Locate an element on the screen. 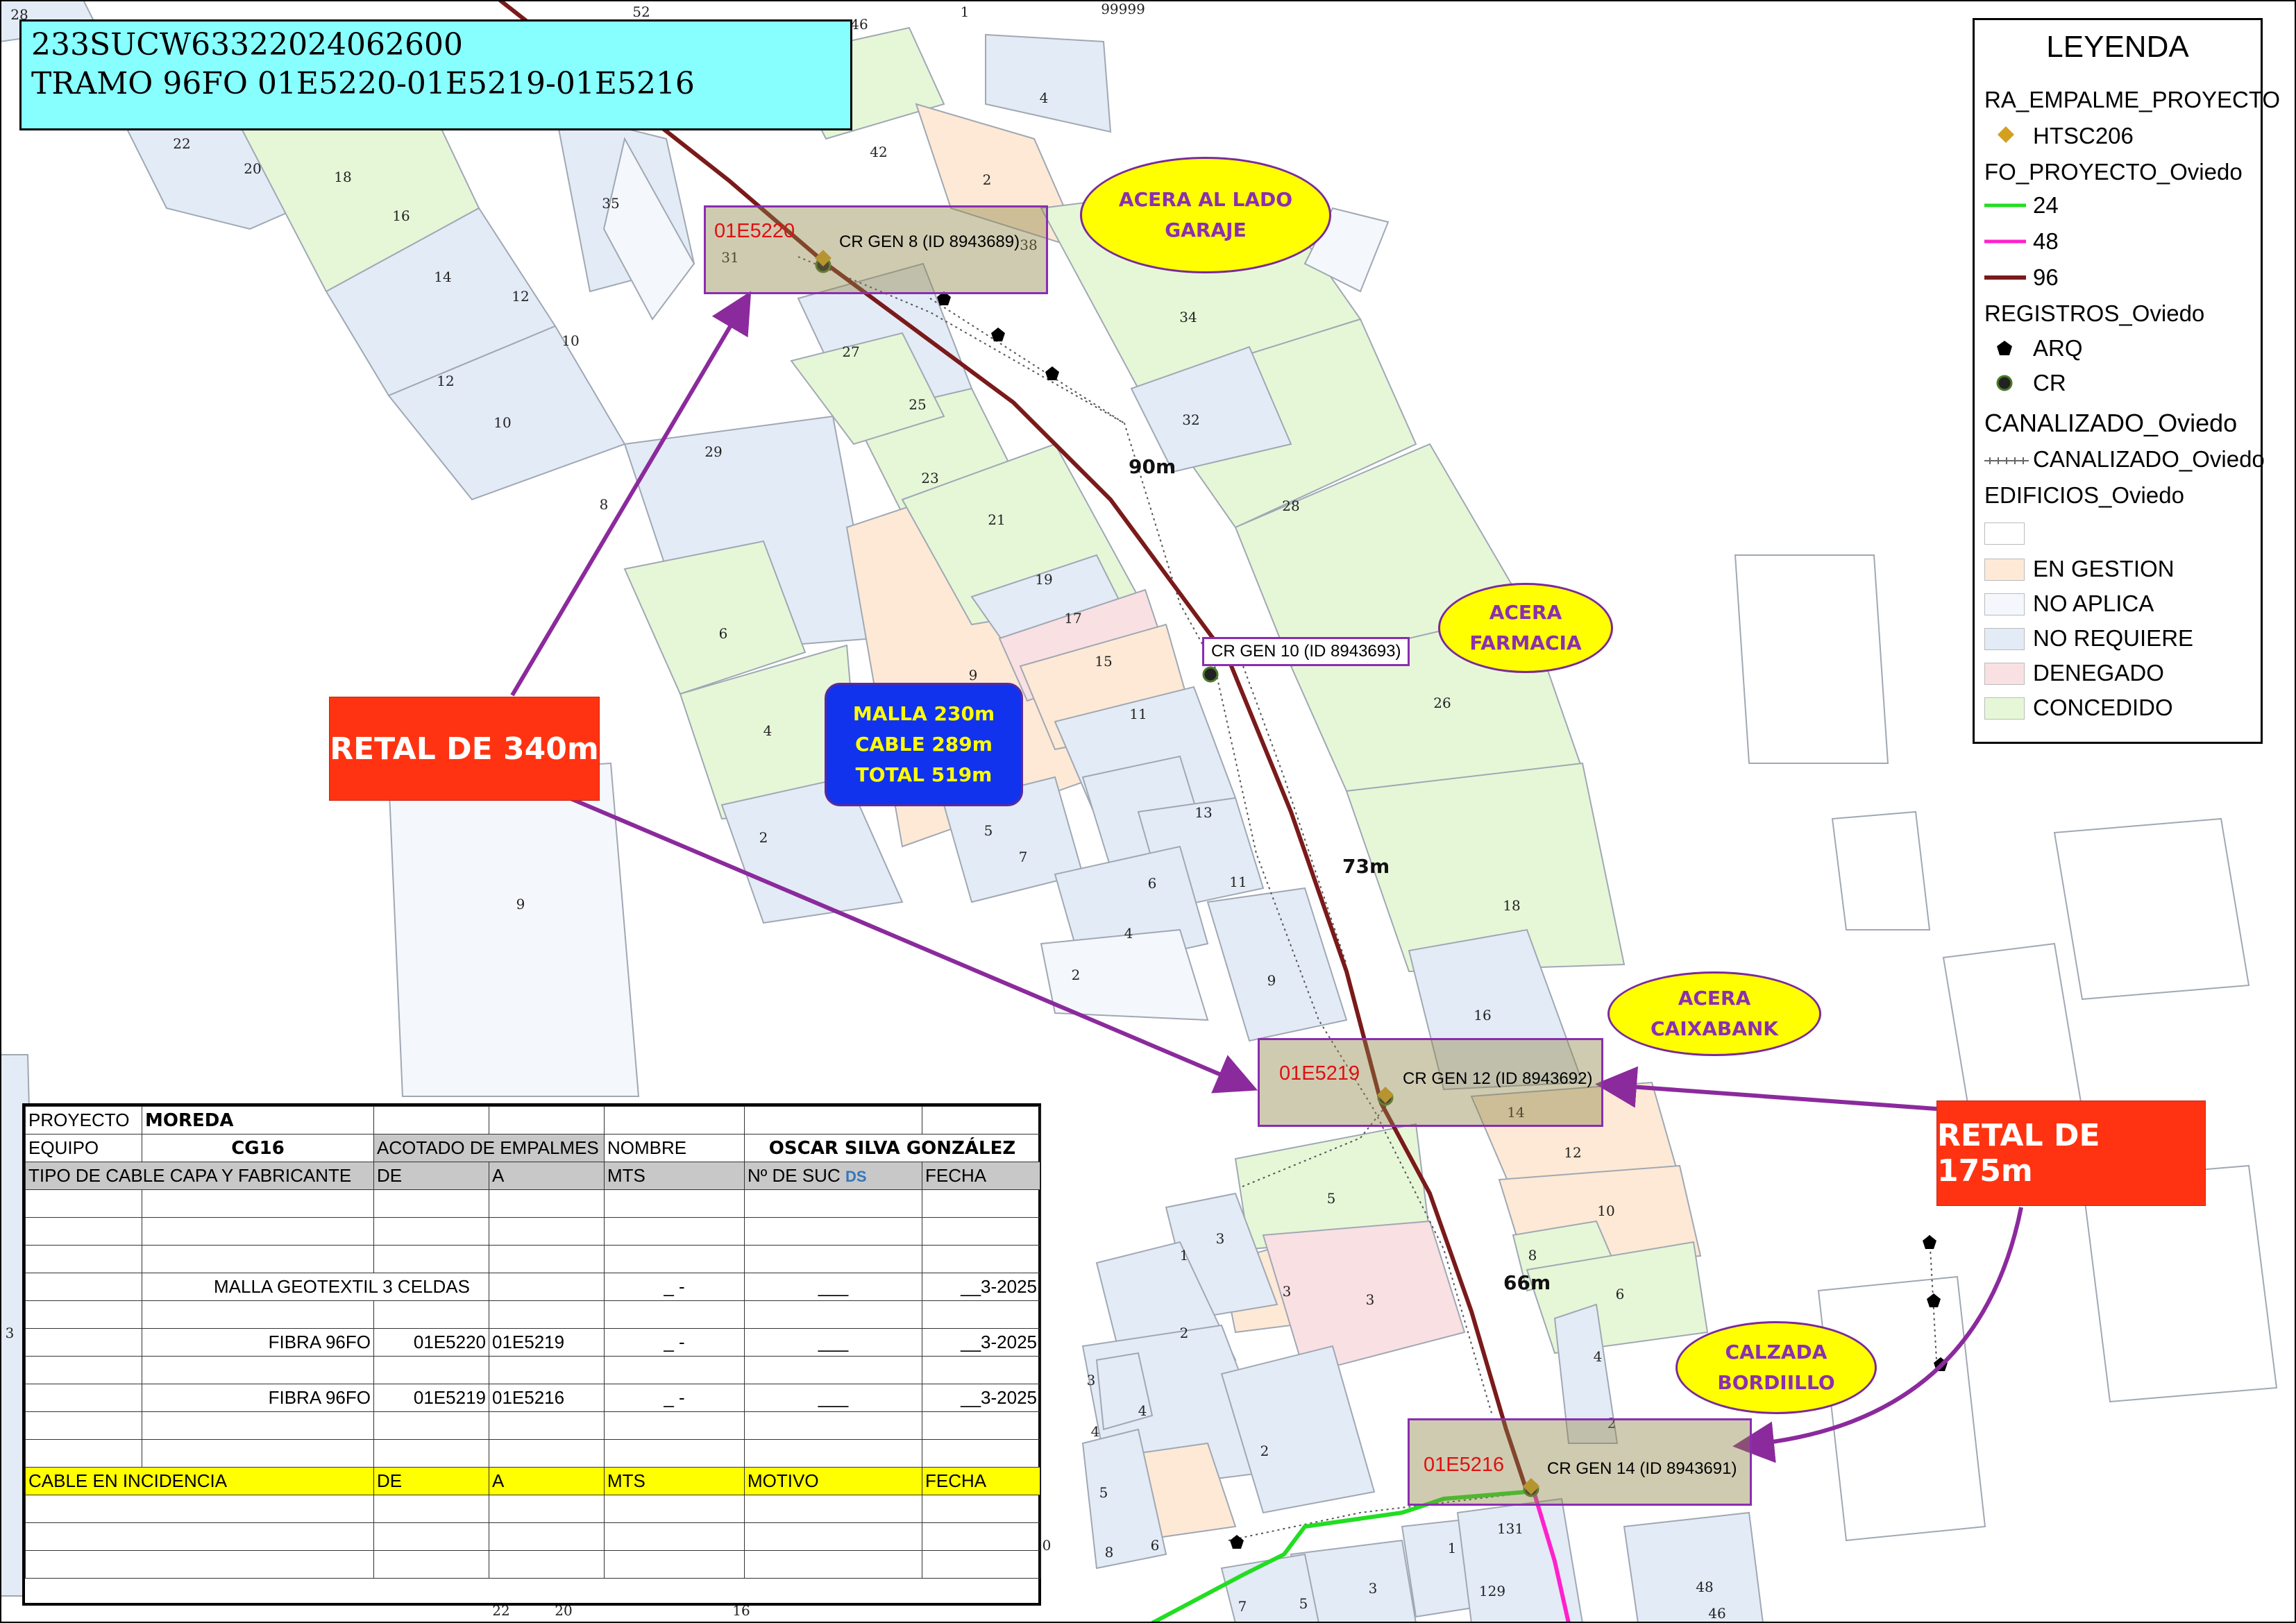  malla-length: MALLA 230m is located at coordinates (924, 713).